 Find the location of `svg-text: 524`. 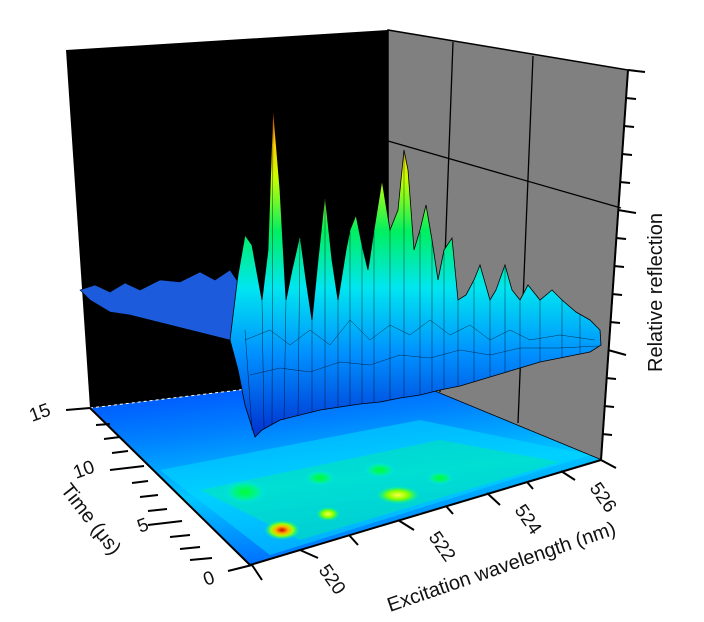

svg-text: 524 is located at coordinates (528, 520).